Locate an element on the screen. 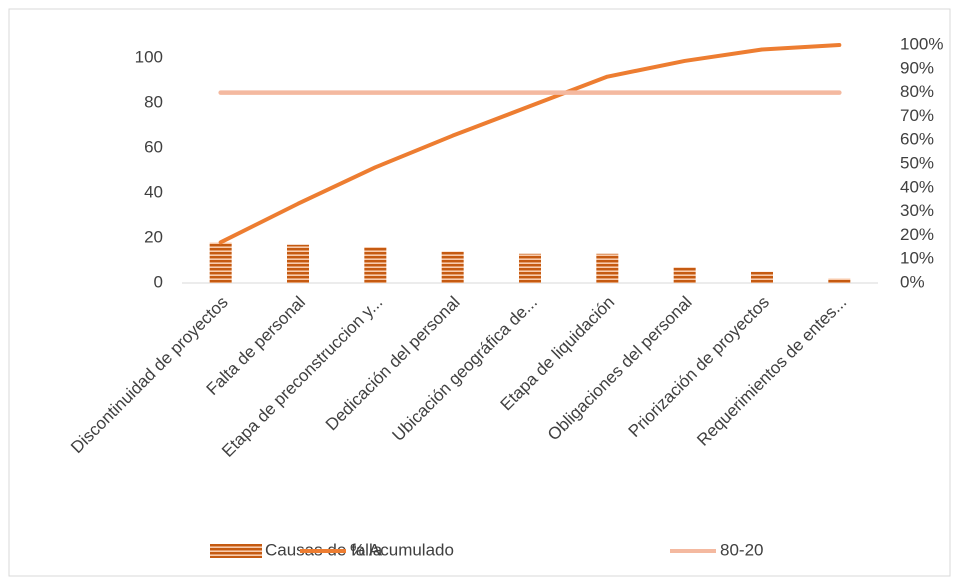  y-tick-label: 40 is located at coordinates (153, 192).